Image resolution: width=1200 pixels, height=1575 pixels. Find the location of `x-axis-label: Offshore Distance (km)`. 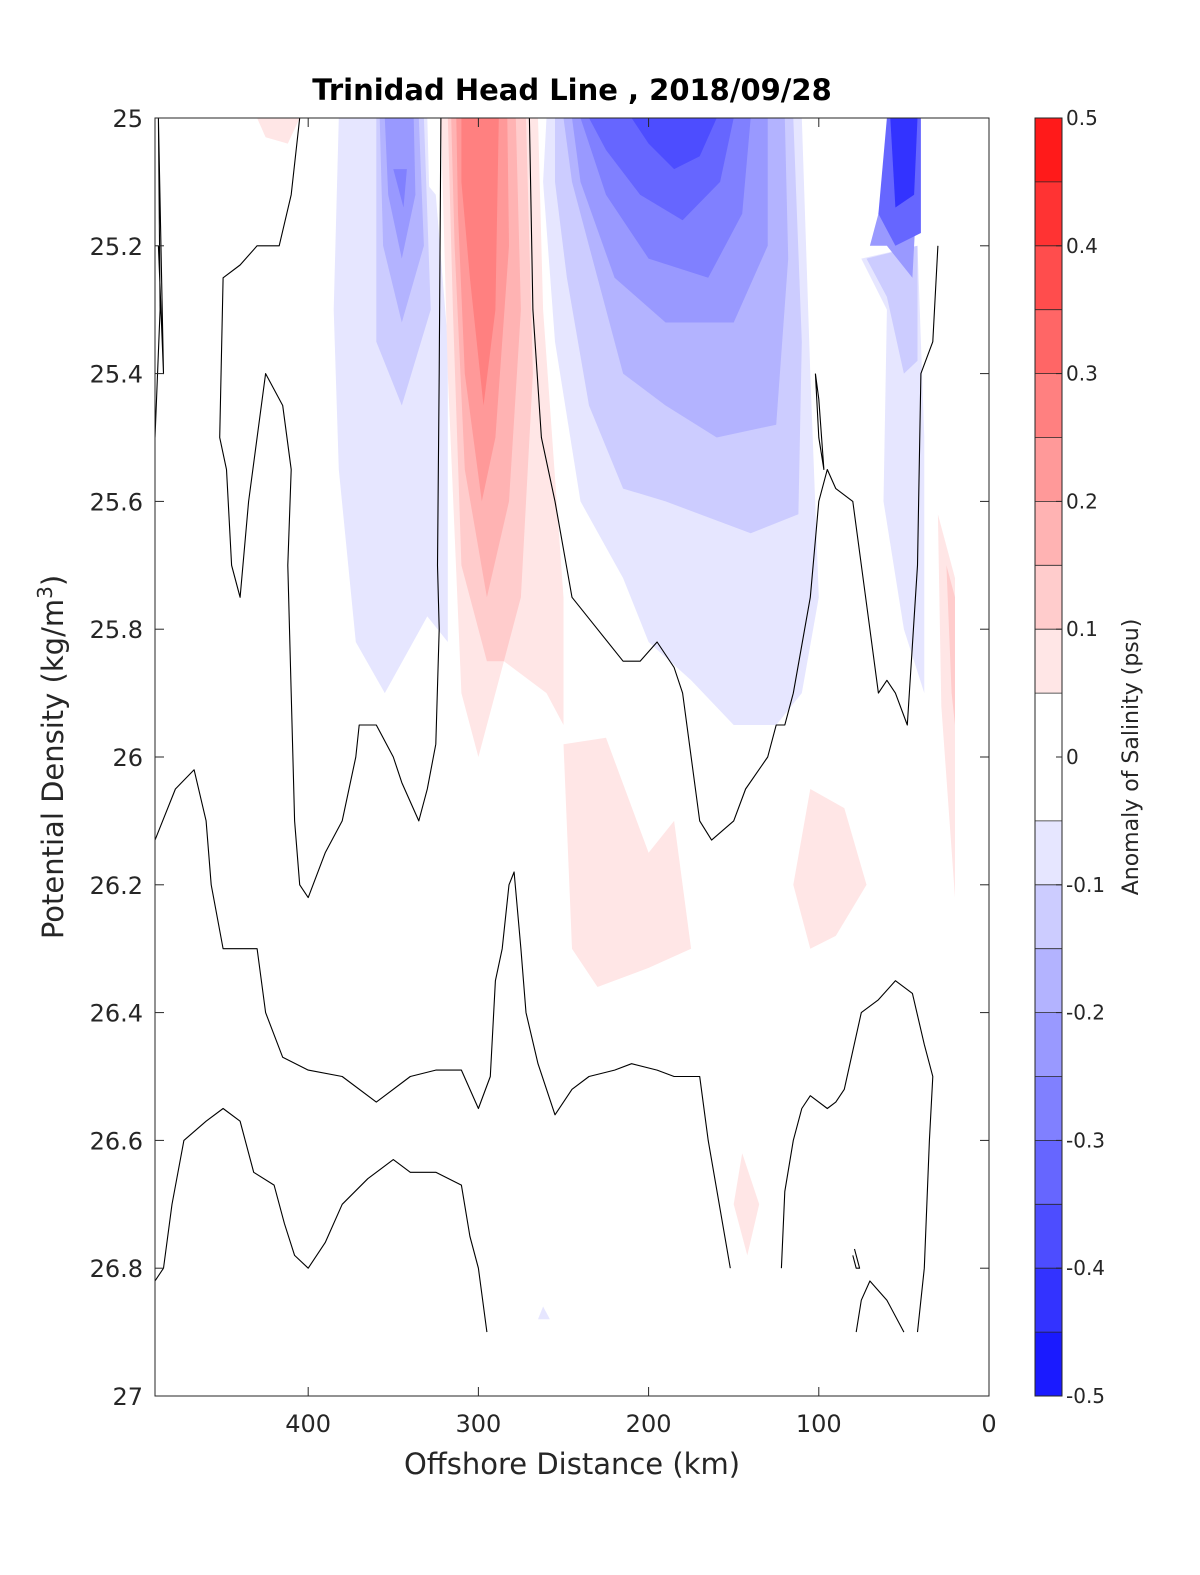

x-axis-label: Offshore Distance (km) is located at coordinates (572, 1464).